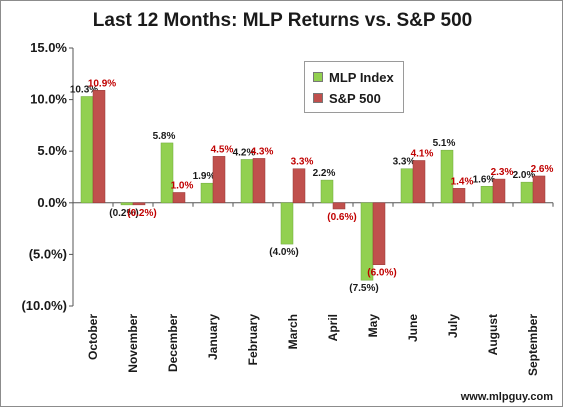 This screenshot has height=409, width=565. What do you see at coordinates (133, 343) in the screenshot?
I see `x-tick-label: November` at bounding box center [133, 343].